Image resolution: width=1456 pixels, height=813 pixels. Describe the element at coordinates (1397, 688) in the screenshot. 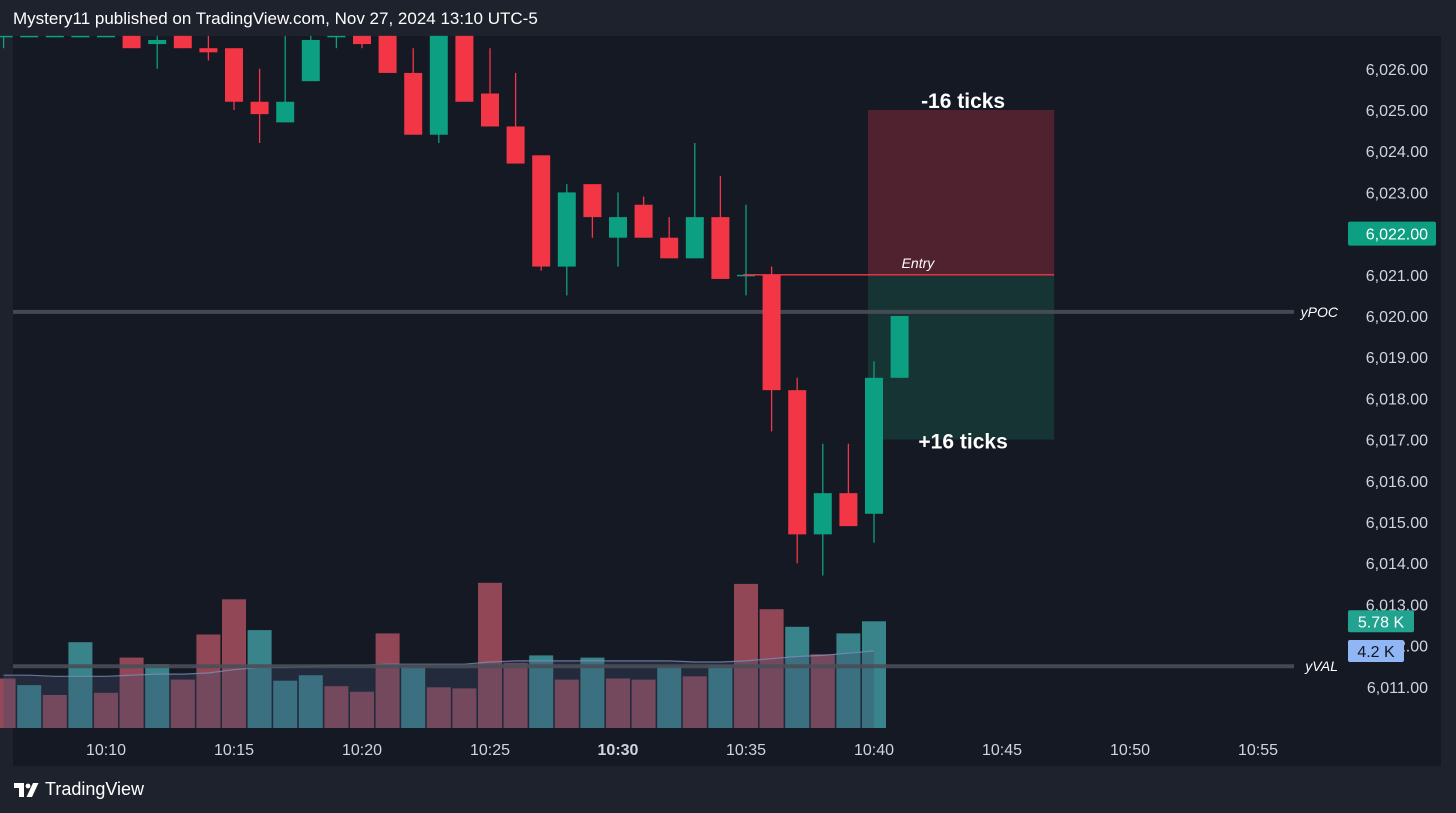

I see `price-tick-label: 6,011.00` at that location.